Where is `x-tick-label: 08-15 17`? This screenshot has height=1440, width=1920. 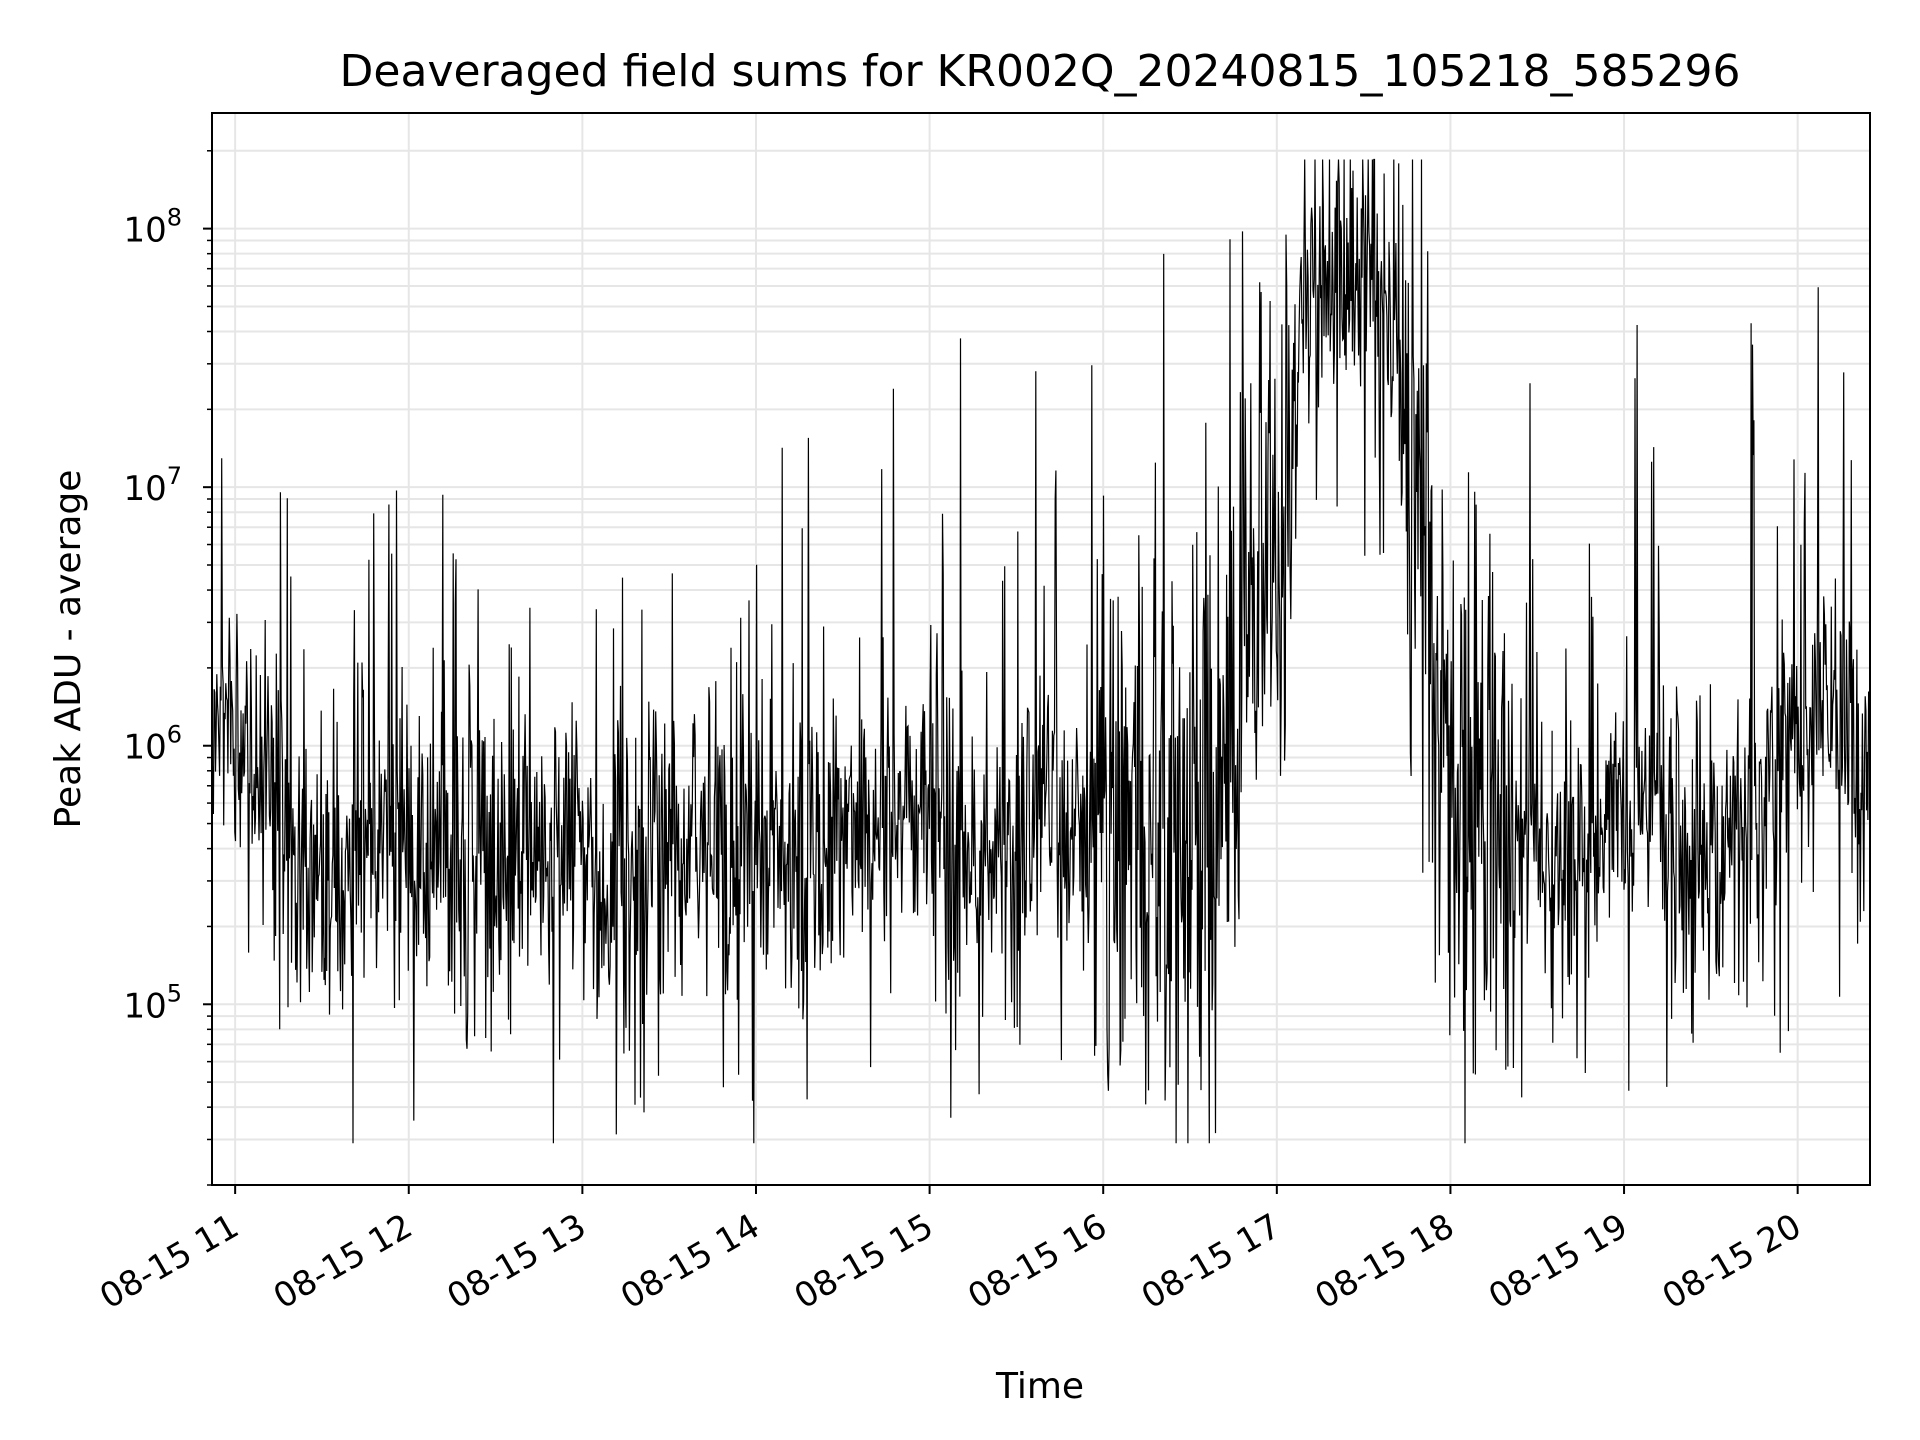
x-tick-label: 08-15 17 is located at coordinates (1211, 1261).